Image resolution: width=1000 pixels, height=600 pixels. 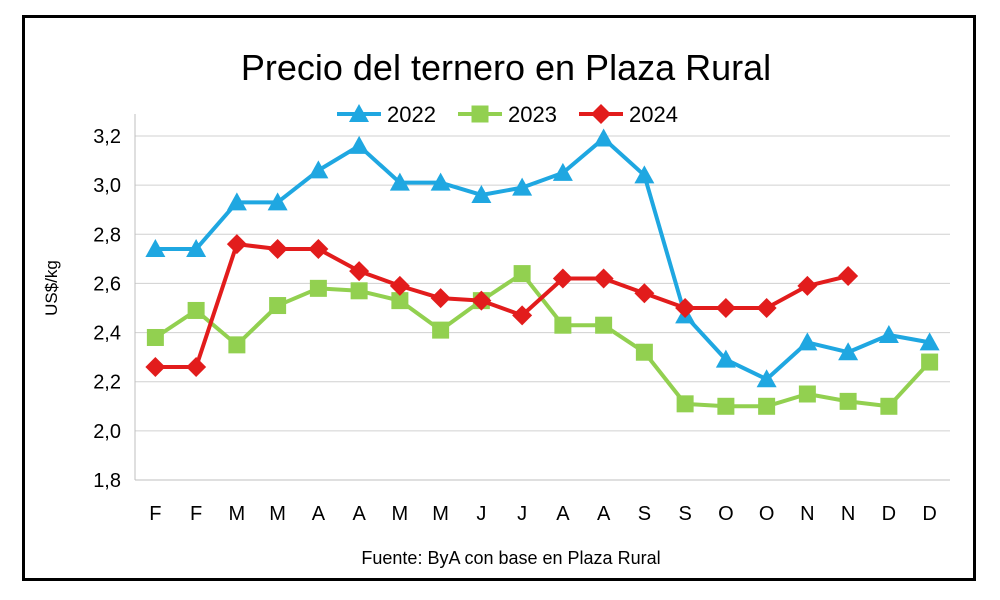 I want to click on y-tick-label: 2,0, so click(x=107, y=432).